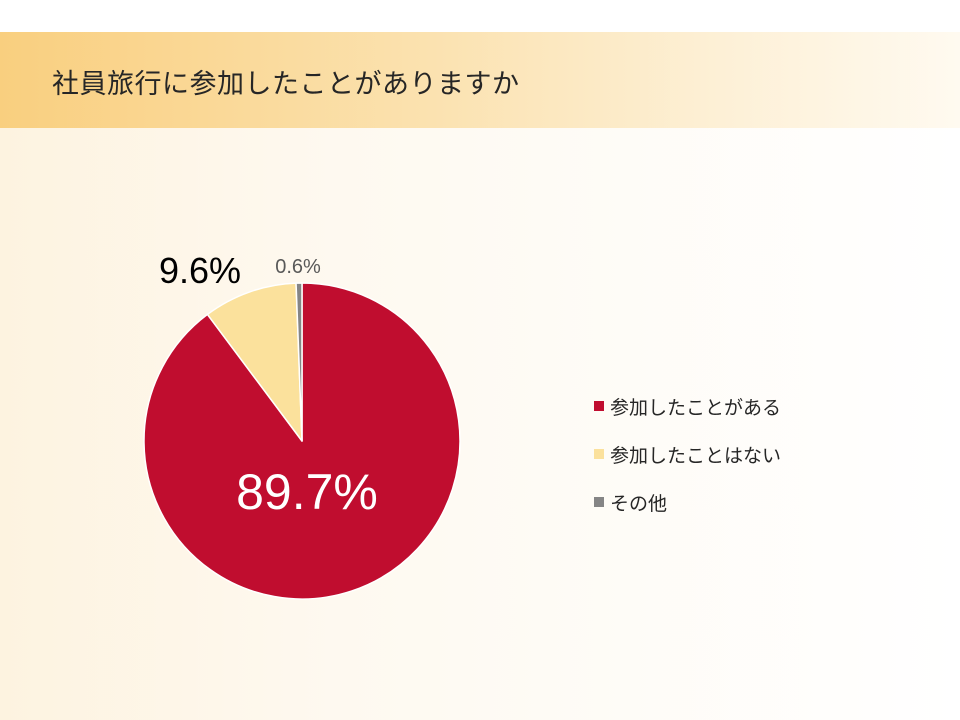 The image size is (960, 720). I want to click on legend-label: 参加したことがある, so click(696, 407).